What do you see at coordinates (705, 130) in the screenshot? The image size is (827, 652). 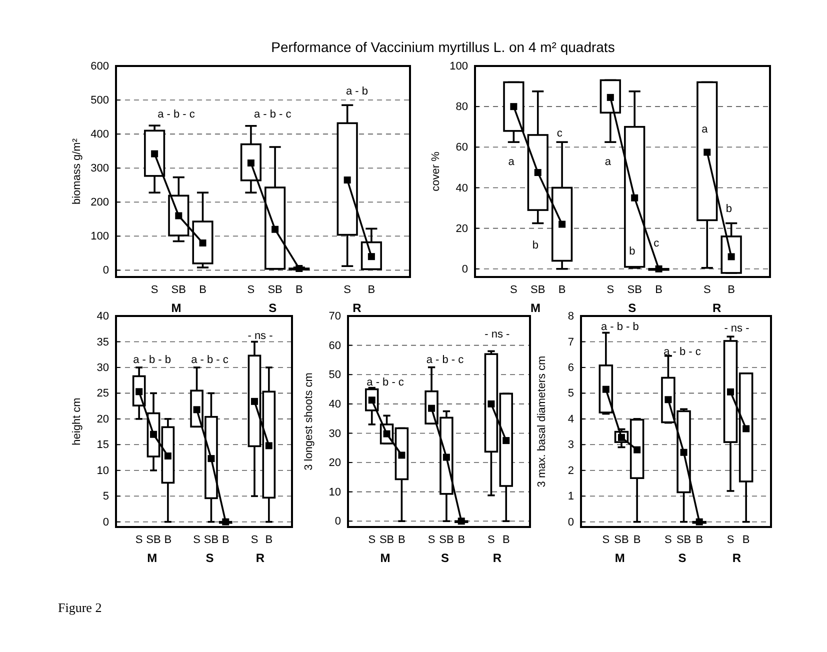 I see `annotation: a` at bounding box center [705, 130].